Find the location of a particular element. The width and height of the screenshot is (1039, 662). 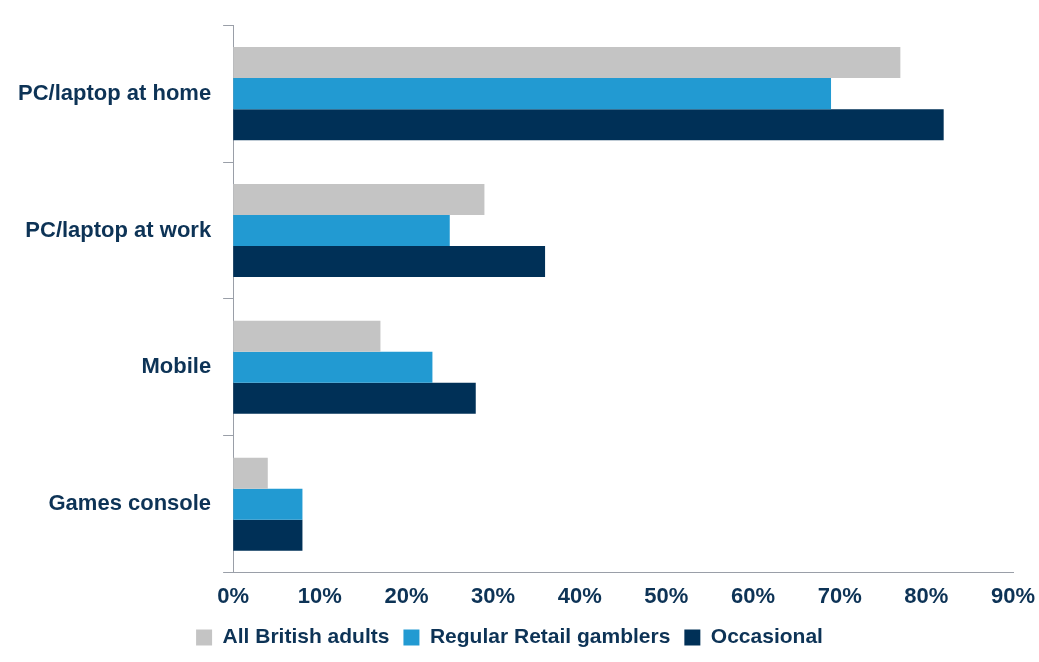

legend-label: All British adults is located at coordinates (306, 636).